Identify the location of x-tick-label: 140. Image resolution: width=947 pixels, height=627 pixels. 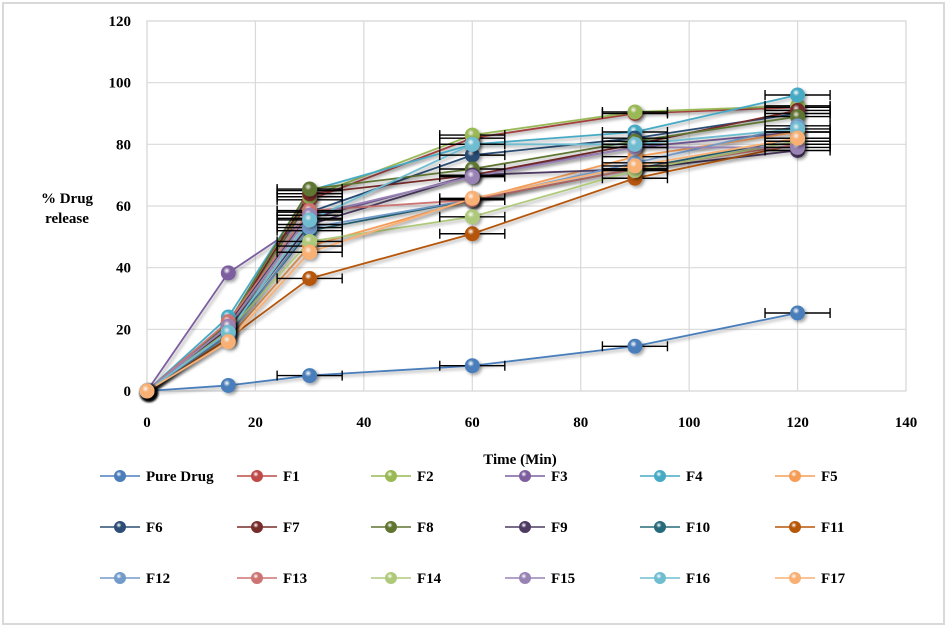
(906, 423).